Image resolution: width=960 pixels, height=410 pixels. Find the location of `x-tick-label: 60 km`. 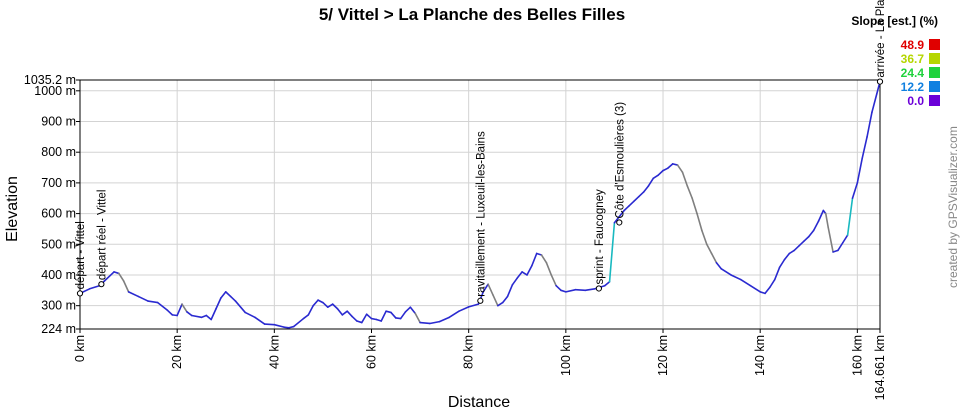

x-tick-label: 60 km is located at coordinates (372, 352).